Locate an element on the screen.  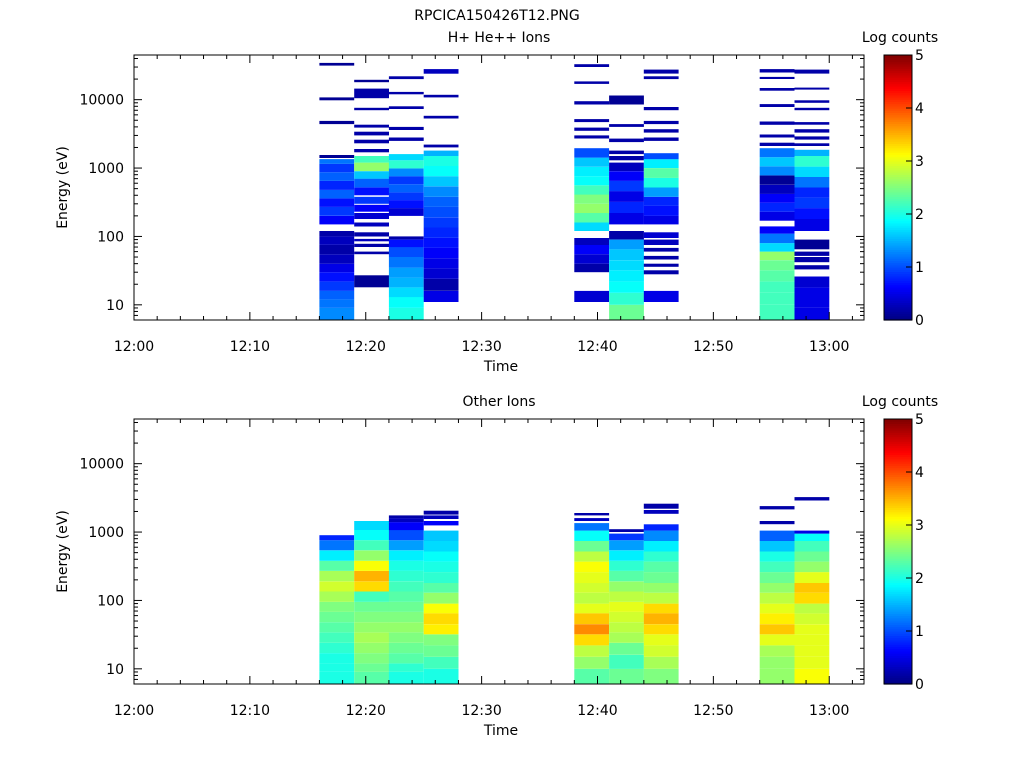
colorbar-tick-label: 2 is located at coordinates (919, 579).